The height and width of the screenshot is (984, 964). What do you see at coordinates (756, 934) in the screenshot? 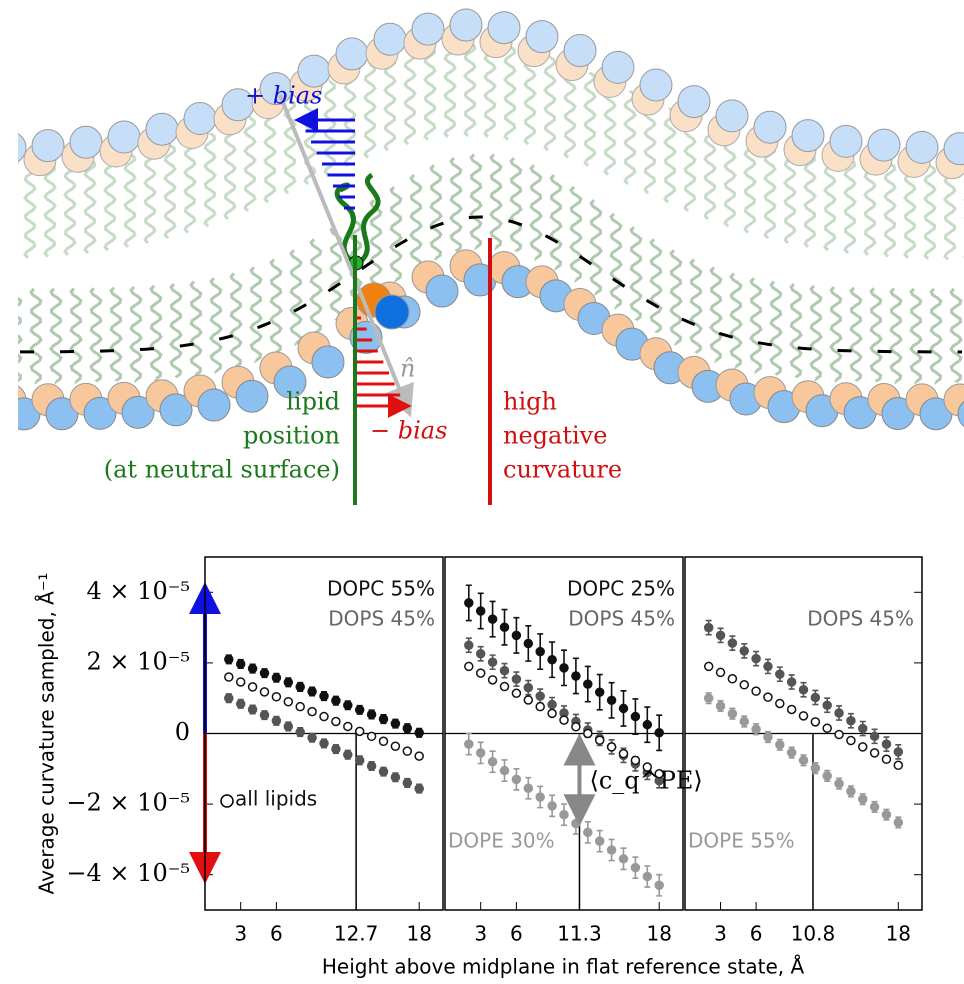
I see `x-tick-label: 6` at bounding box center [756, 934].